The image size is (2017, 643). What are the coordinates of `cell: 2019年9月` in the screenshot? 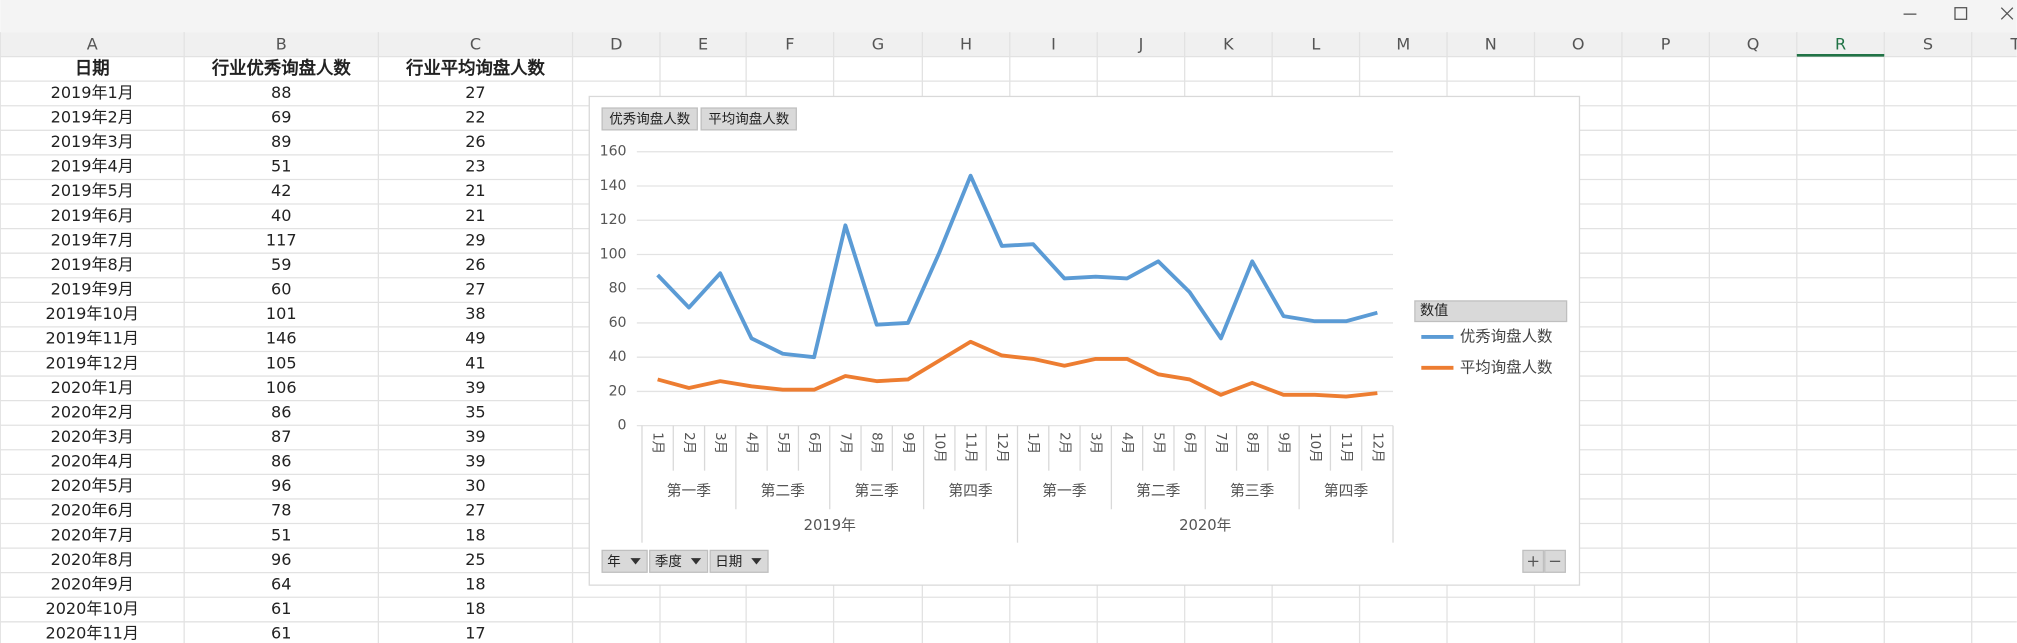 It's located at (92, 289).